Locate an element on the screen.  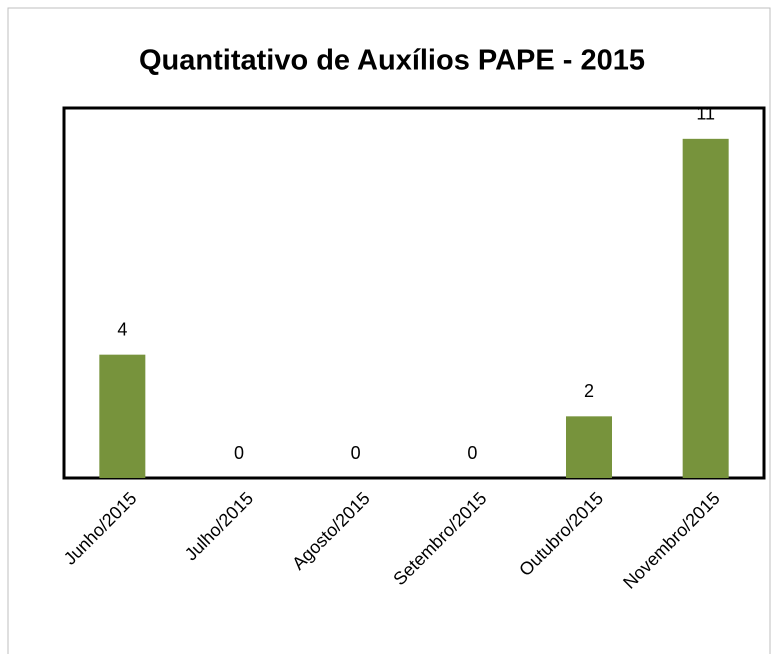
data-label: 4 is located at coordinates (122, 329).